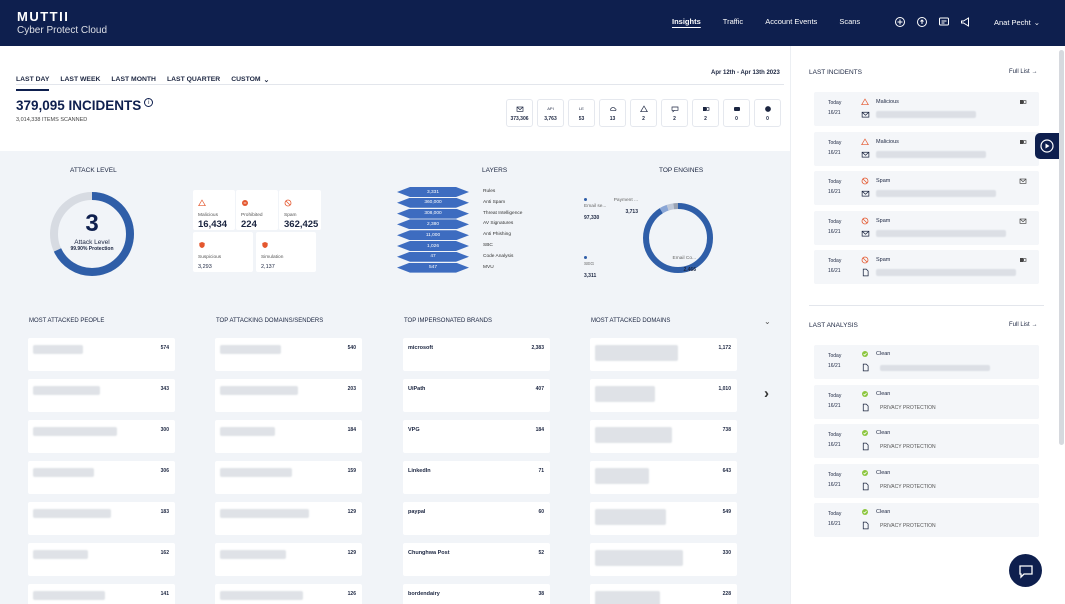 This screenshot has width=1065, height=604. Describe the element at coordinates (737, 109) in the screenshot. I see `drive-icon` at that location.